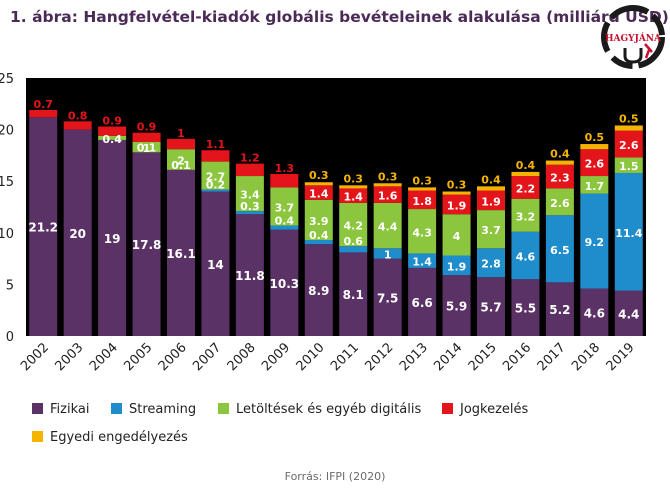 This screenshot has height=492, width=670. I want to click on data-label: 1, so click(147, 148).